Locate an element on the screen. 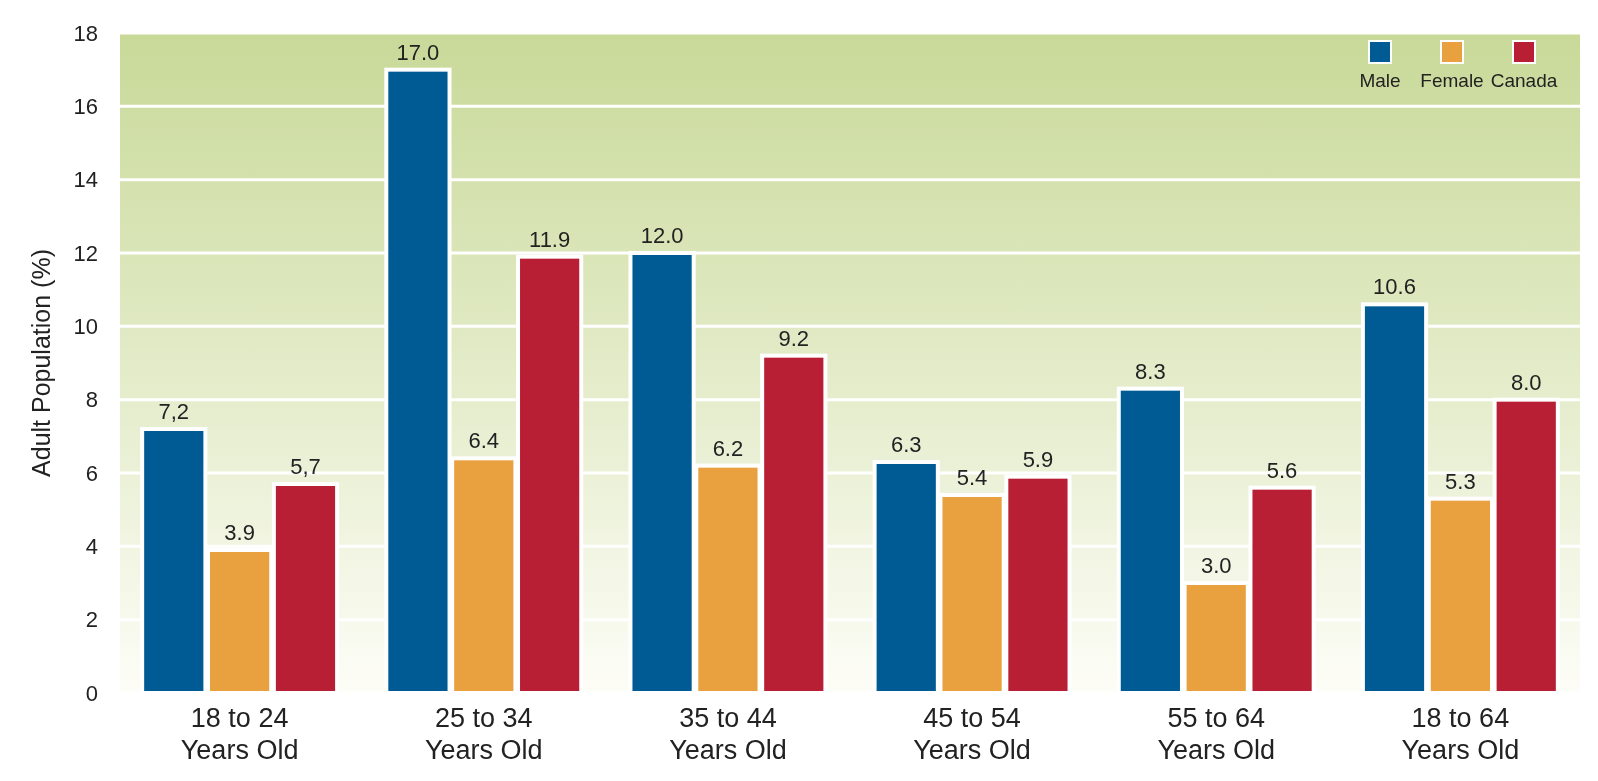 This screenshot has width=1598, height=781. legend-label: Female is located at coordinates (1452, 80).